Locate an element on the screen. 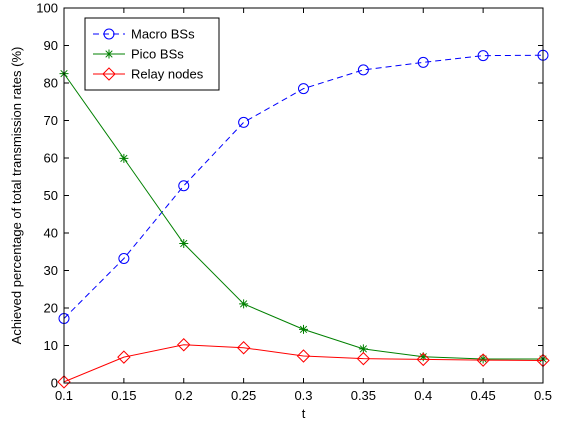 The width and height of the screenshot is (572, 424). x-tick-label: 0.35 is located at coordinates (363, 395).